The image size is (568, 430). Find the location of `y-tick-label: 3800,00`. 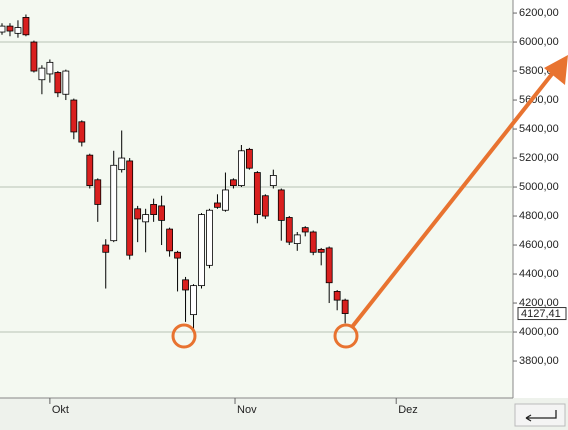

y-tick-label: 3800,00 is located at coordinates (539, 361).